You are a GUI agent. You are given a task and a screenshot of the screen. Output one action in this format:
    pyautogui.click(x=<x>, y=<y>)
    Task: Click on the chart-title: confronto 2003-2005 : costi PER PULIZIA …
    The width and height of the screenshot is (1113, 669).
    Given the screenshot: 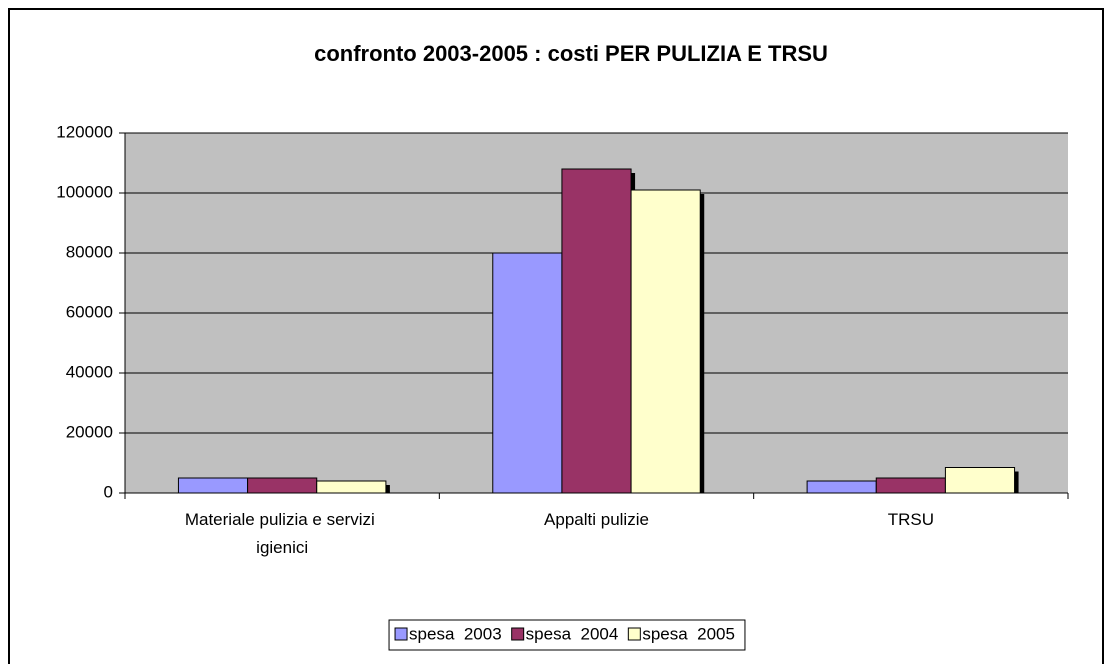 What is the action you would take?
    pyautogui.click(x=571, y=53)
    